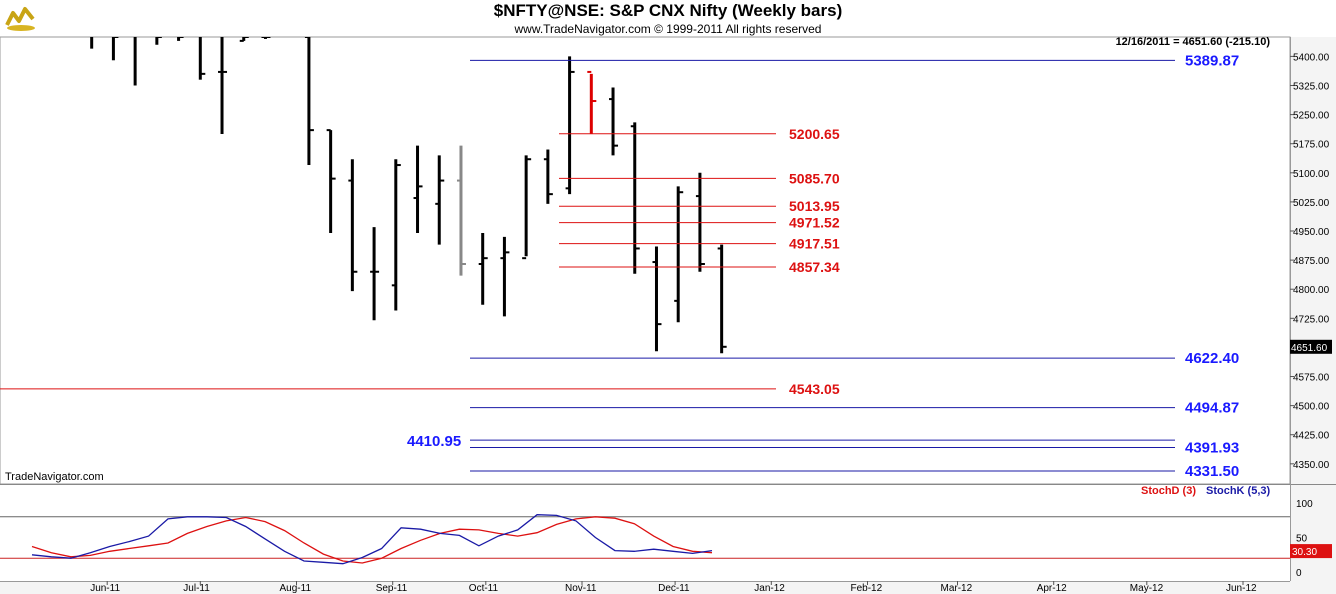  What do you see at coordinates (814, 223) in the screenshot?
I see `level-label: 4971.52` at bounding box center [814, 223].